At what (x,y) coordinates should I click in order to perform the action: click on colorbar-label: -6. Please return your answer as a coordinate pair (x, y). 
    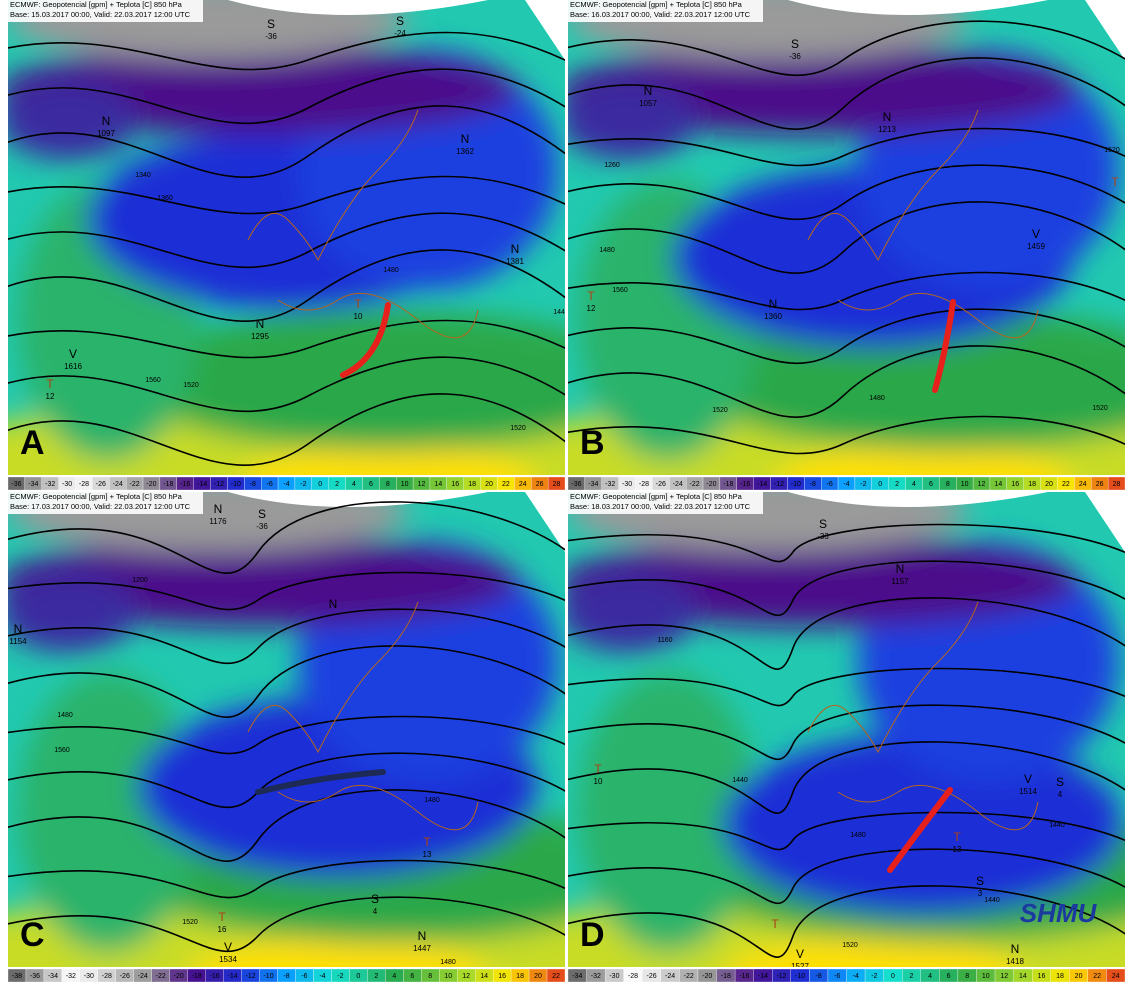
    Looking at the image, I should click on (837, 976).